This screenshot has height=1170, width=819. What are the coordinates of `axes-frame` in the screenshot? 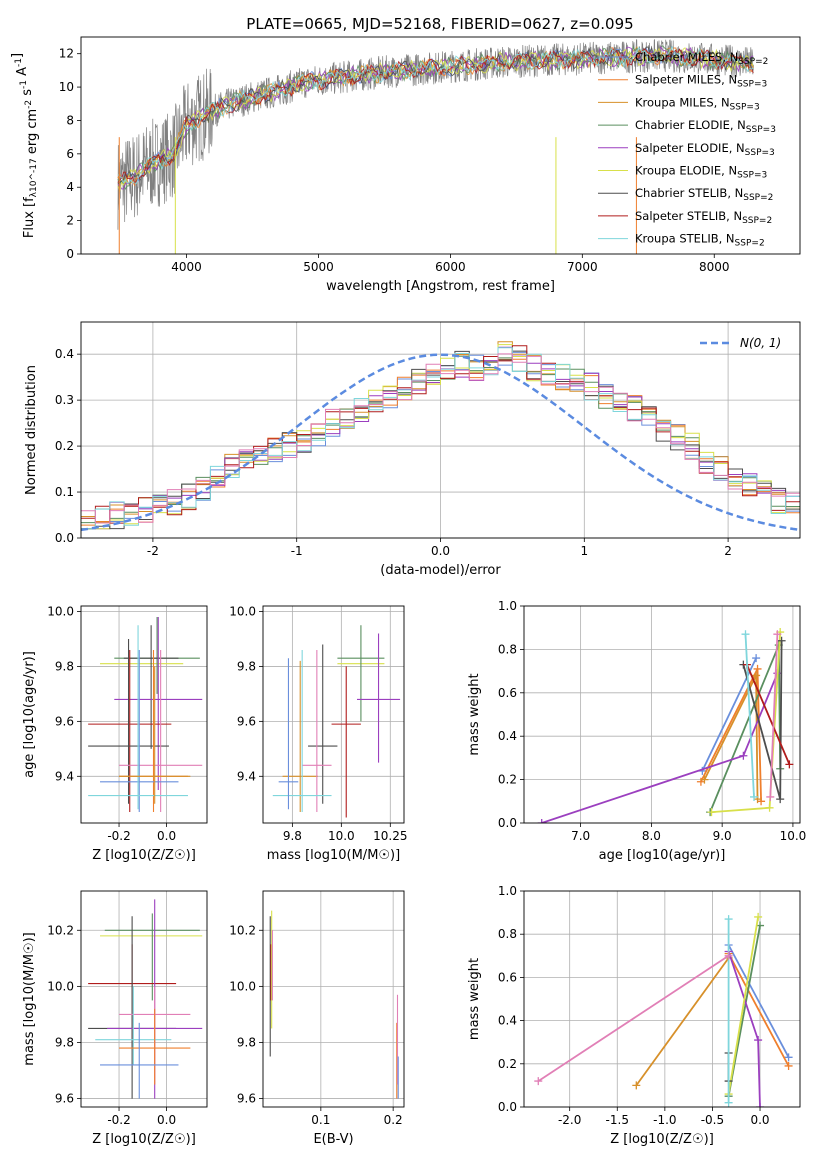 It's located at (333, 999).